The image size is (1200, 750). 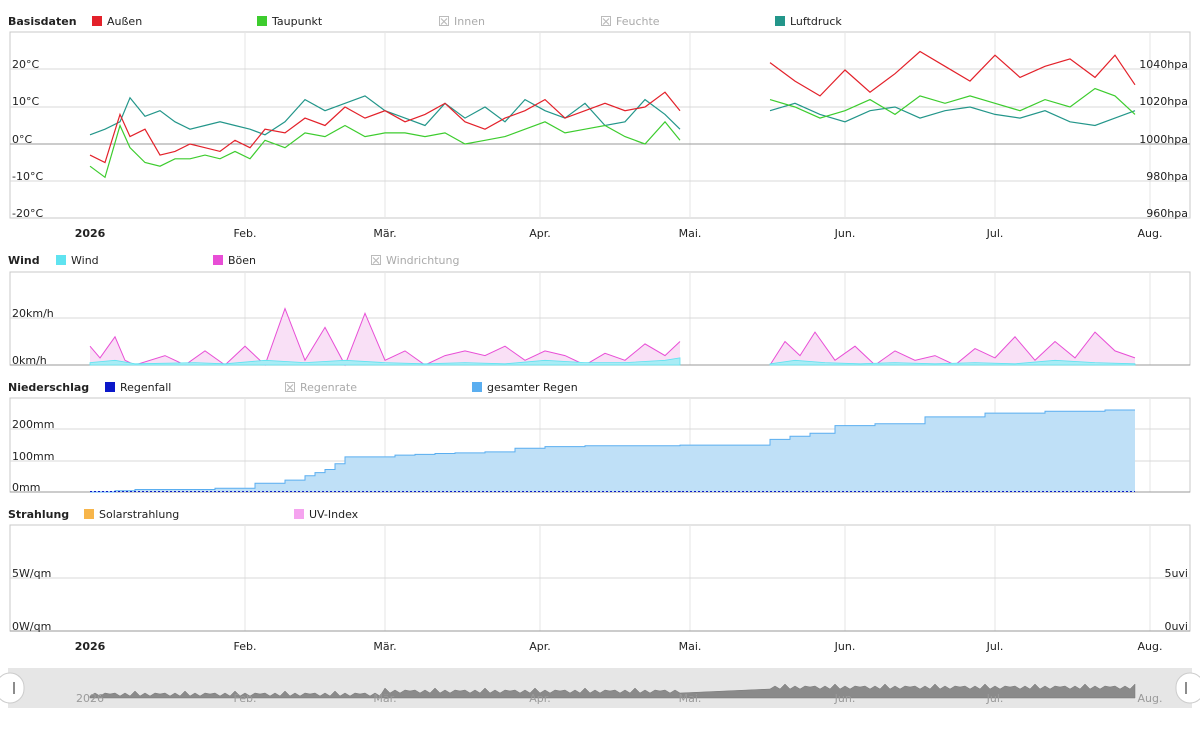 I want to click on rain-title: Niederschlag, so click(x=48, y=387).